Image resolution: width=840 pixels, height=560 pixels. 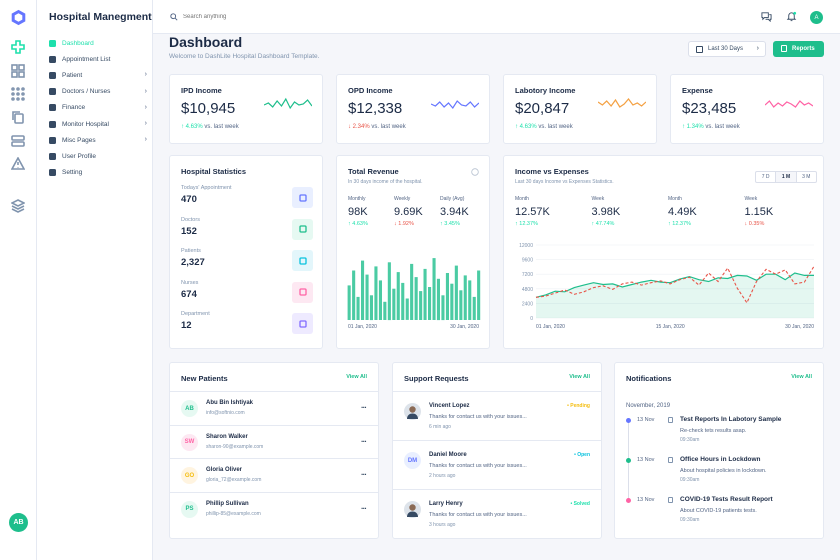 I want to click on request-time: 6 min ago, so click(x=440, y=427).